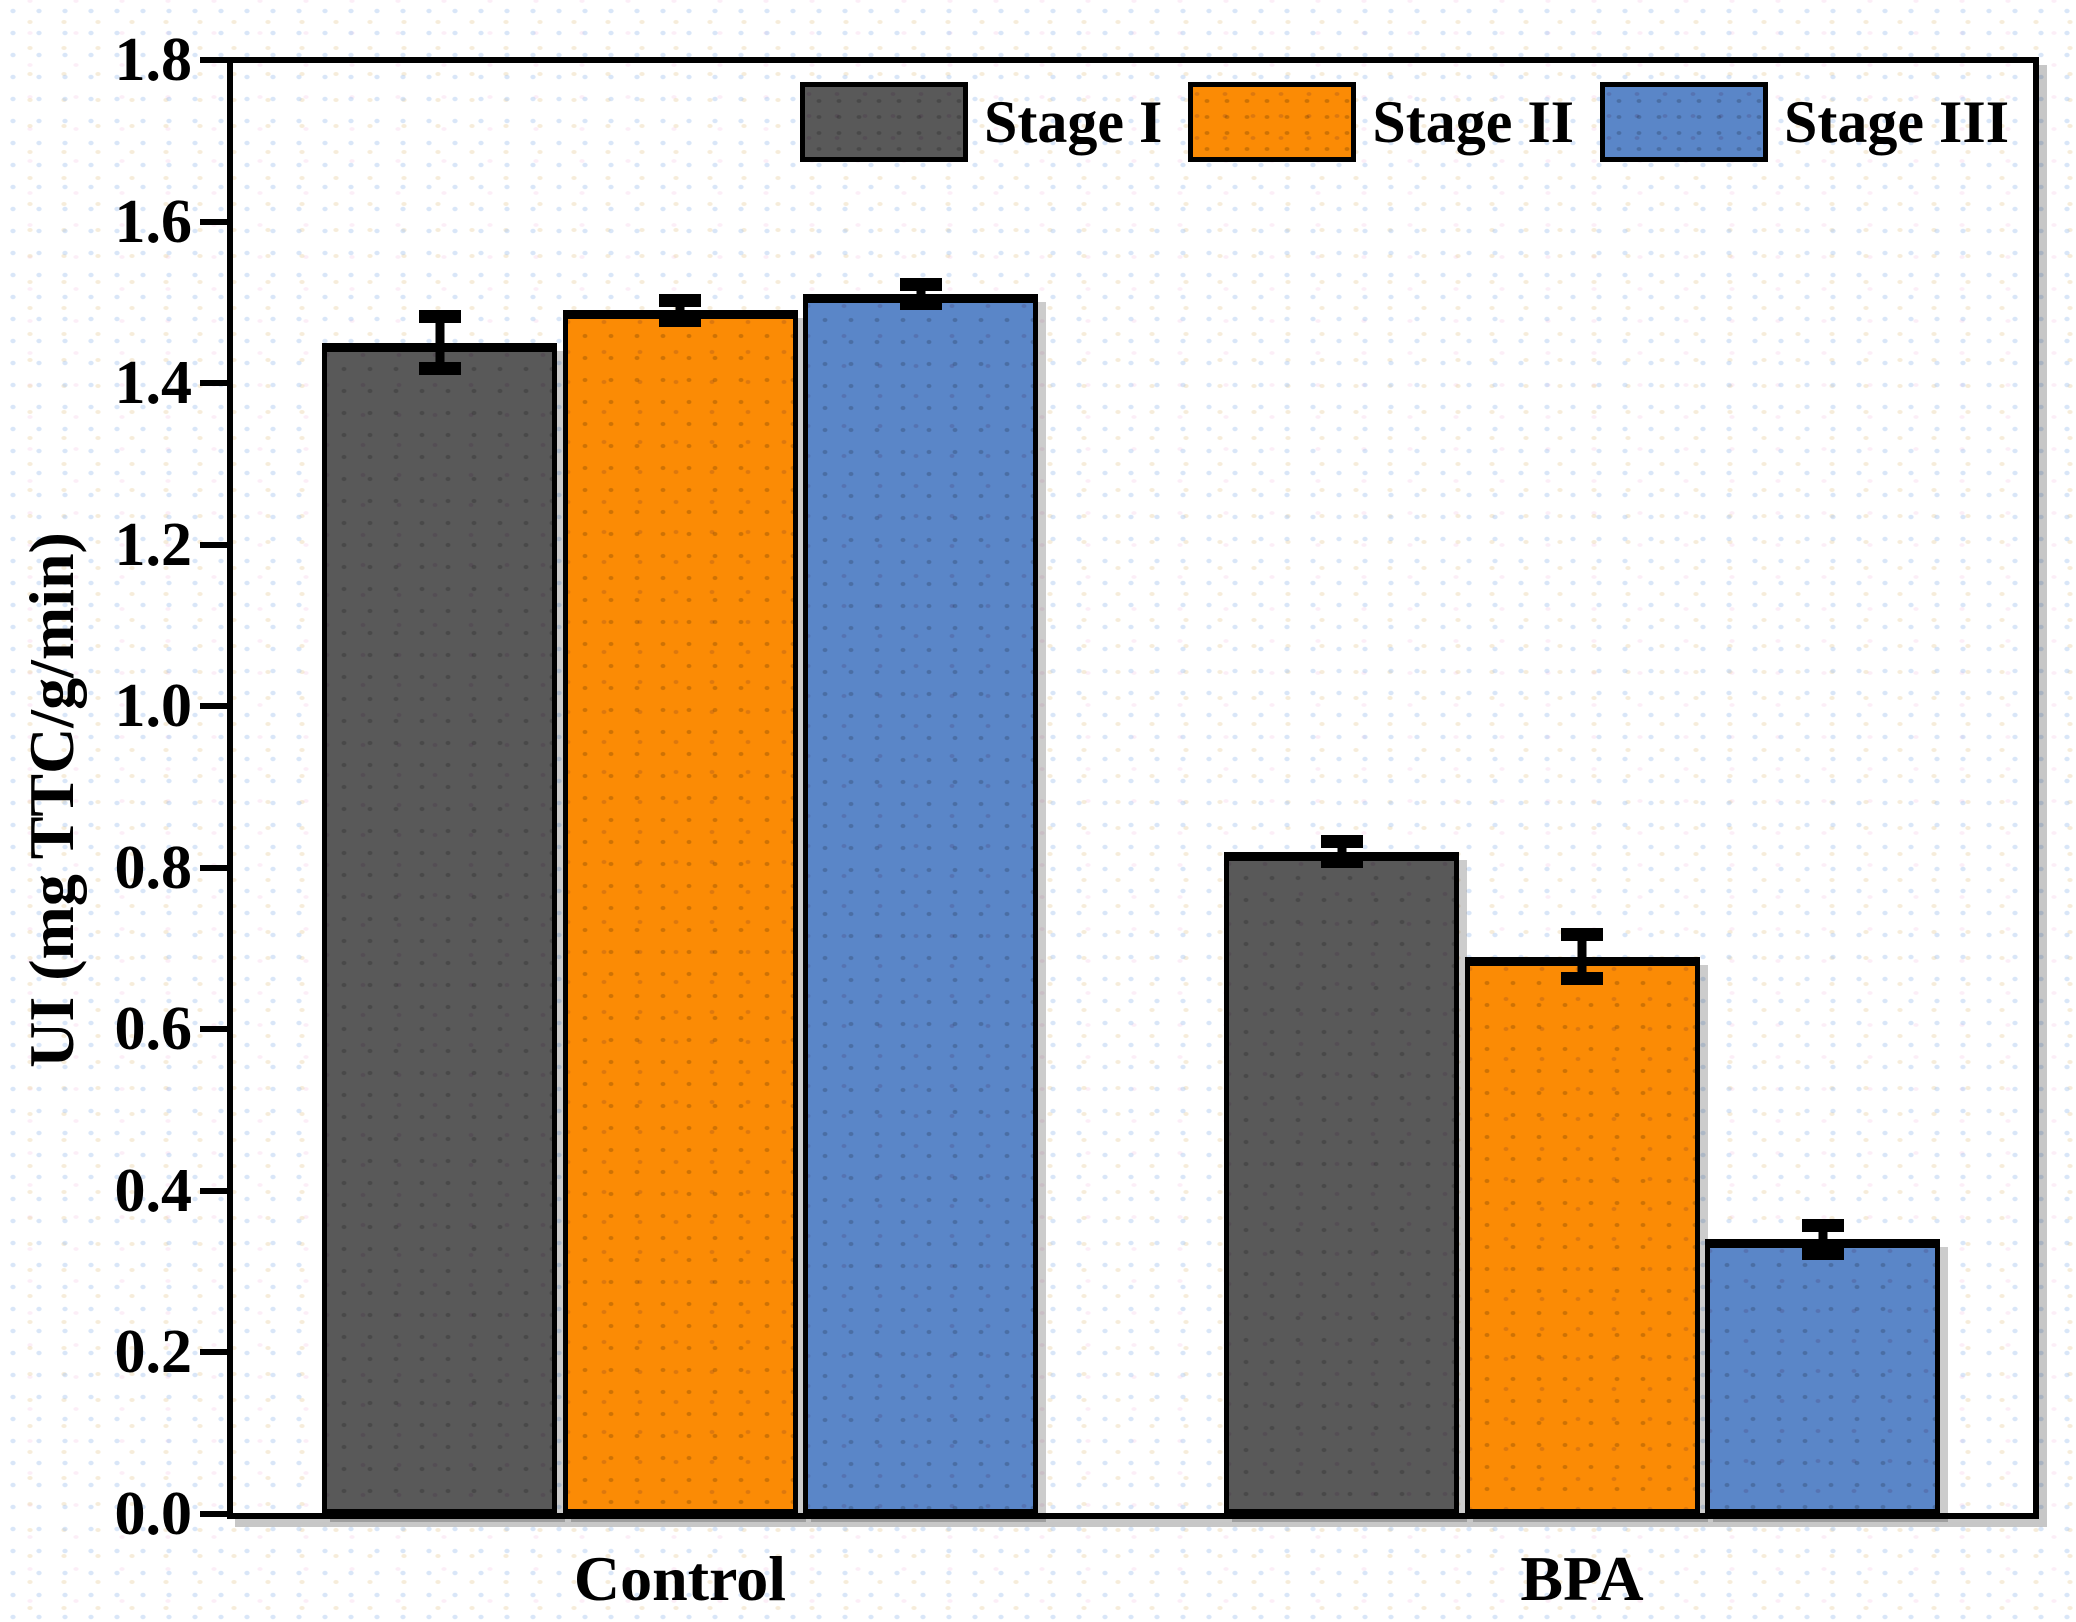 The height and width of the screenshot is (1622, 2076). What do you see at coordinates (153, 544) in the screenshot?
I see `y-tick-label: 1.2` at bounding box center [153, 544].